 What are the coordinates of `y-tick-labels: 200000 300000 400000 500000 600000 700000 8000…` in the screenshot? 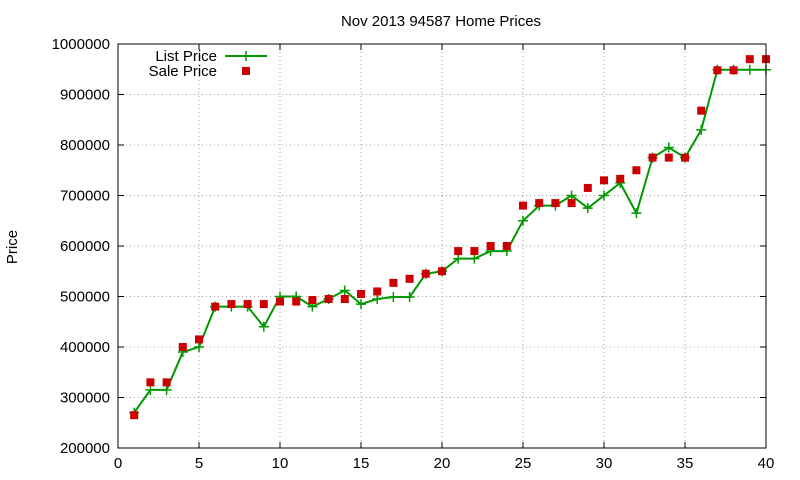 It's located at (81, 246).